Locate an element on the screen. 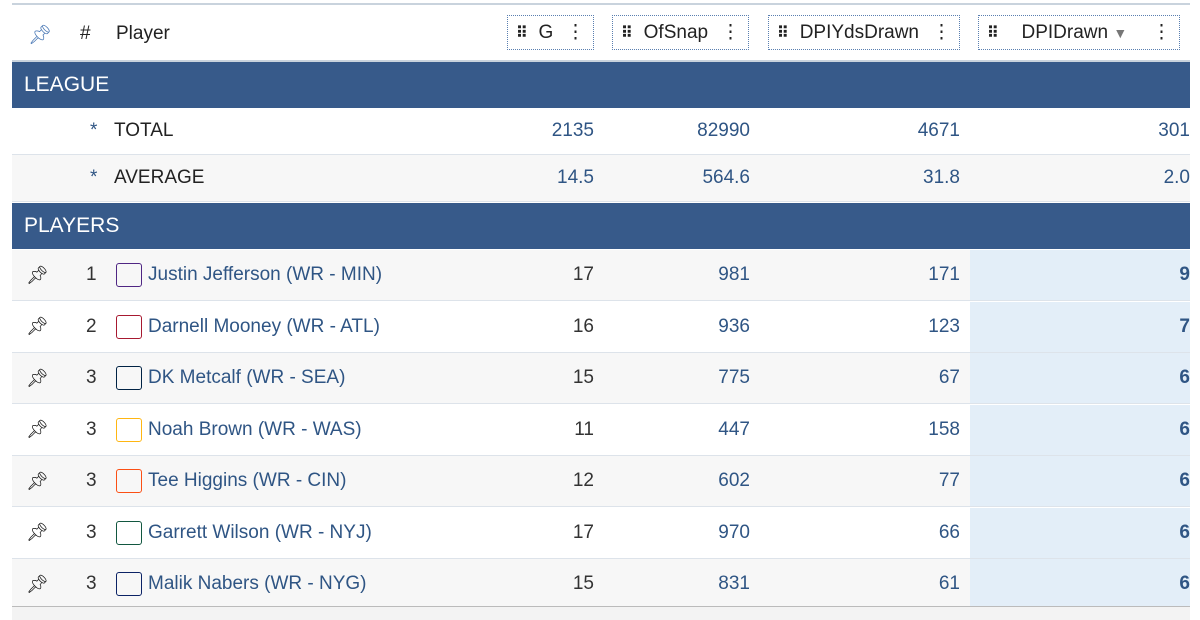 The height and width of the screenshot is (620, 1200). column-dpidrawn: ⠿ DPIDrawn ▼ ⋮ is located at coordinates (1079, 32).